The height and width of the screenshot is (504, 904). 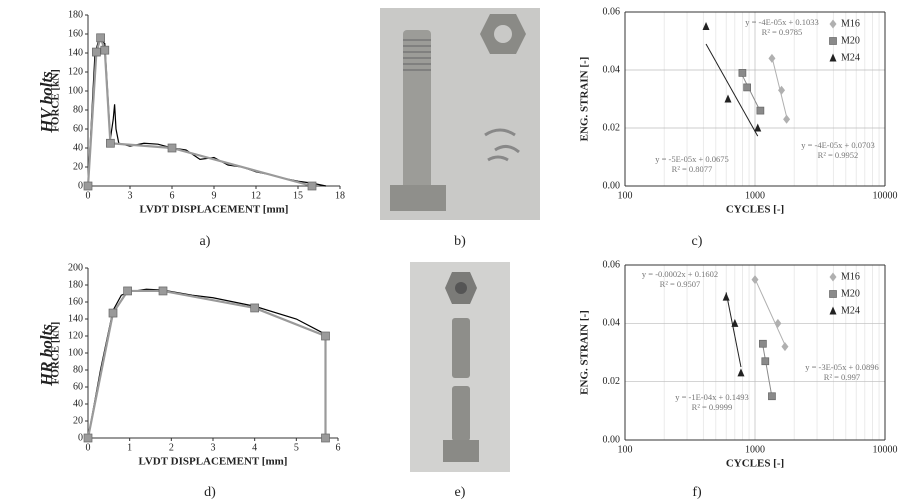 What do you see at coordinates (692, 169) in the screenshot?
I see `trendline-label: R² = 0.8077` at bounding box center [692, 169].